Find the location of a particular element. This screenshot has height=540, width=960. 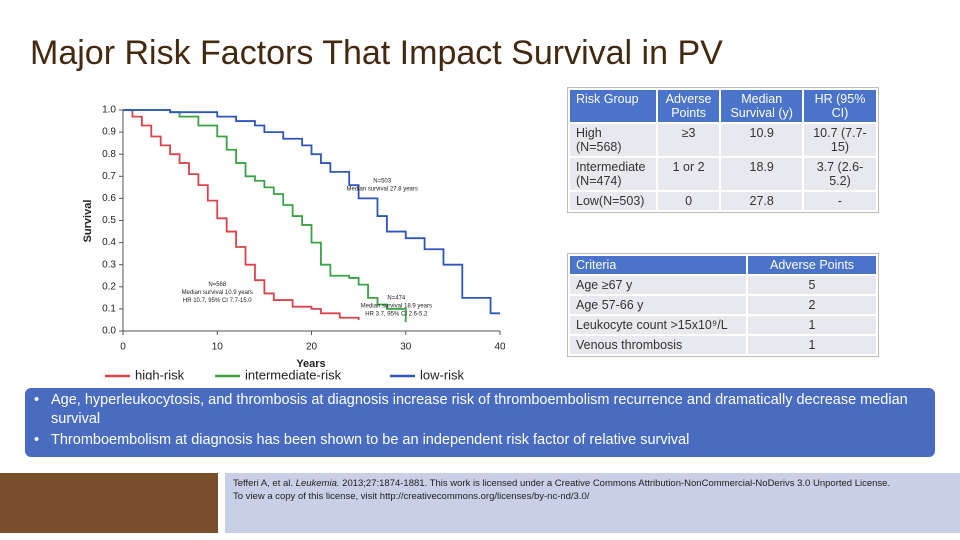

table-cell: Age 57-66 y is located at coordinates (658, 305).